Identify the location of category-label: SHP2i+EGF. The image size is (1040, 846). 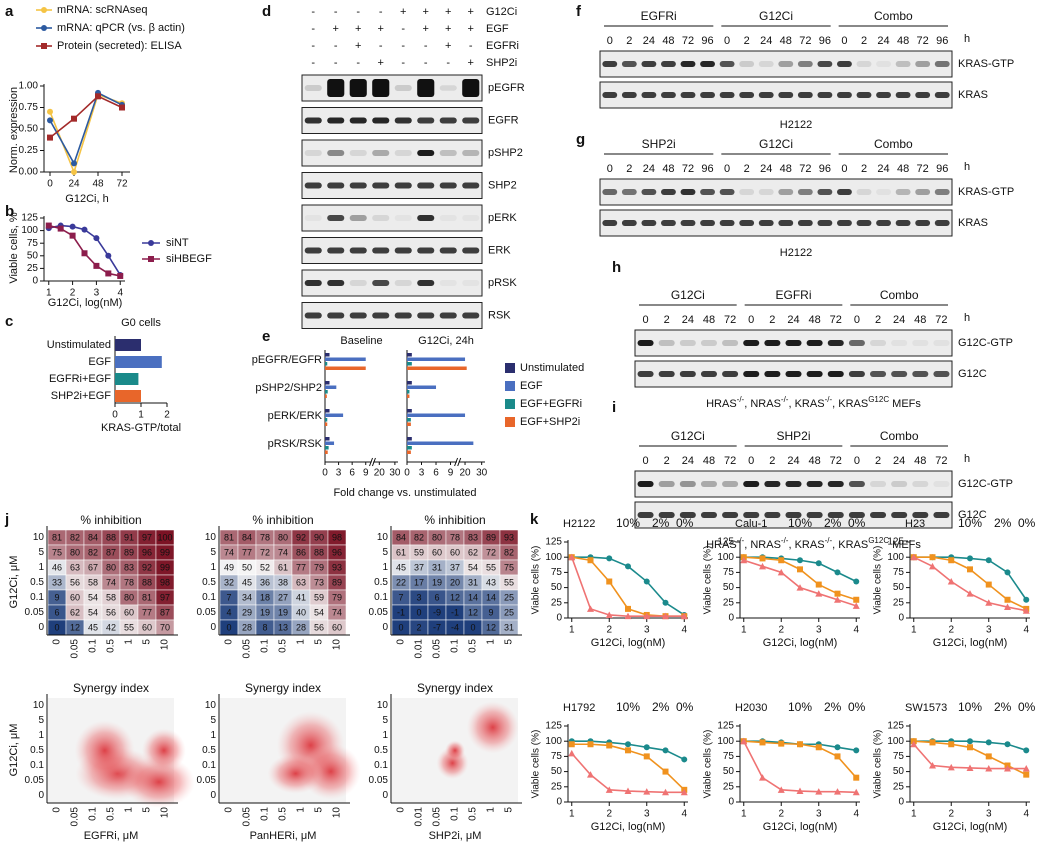
(81, 396).